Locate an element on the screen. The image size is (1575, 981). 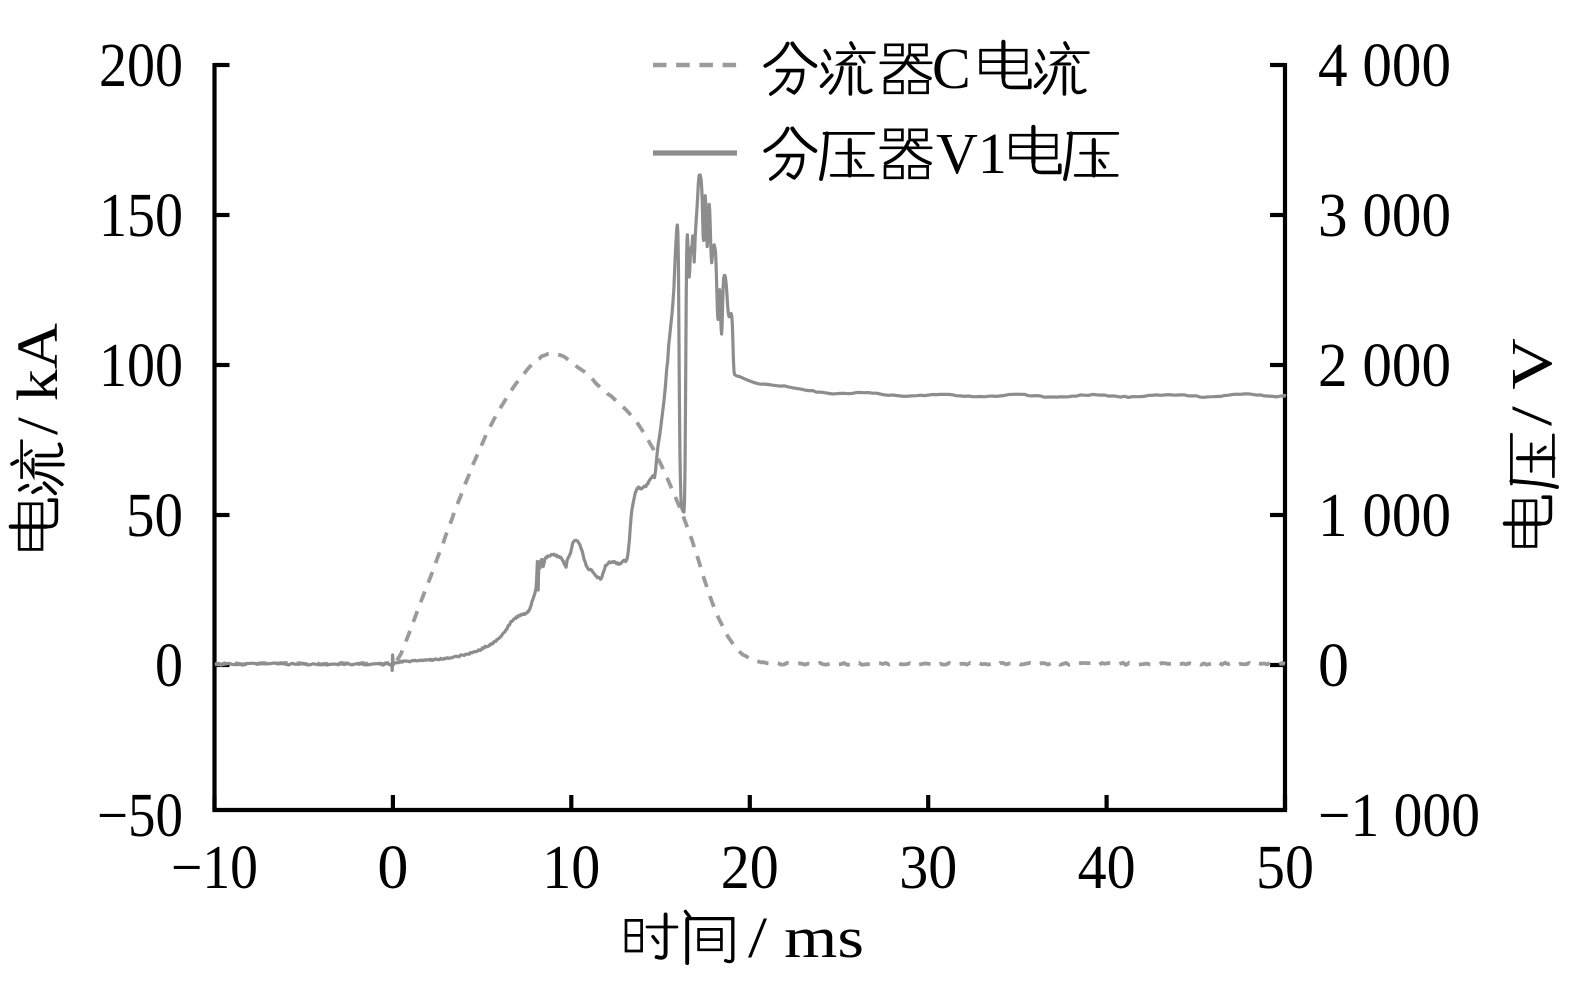
svg-text: C is located at coordinates (951, 68).